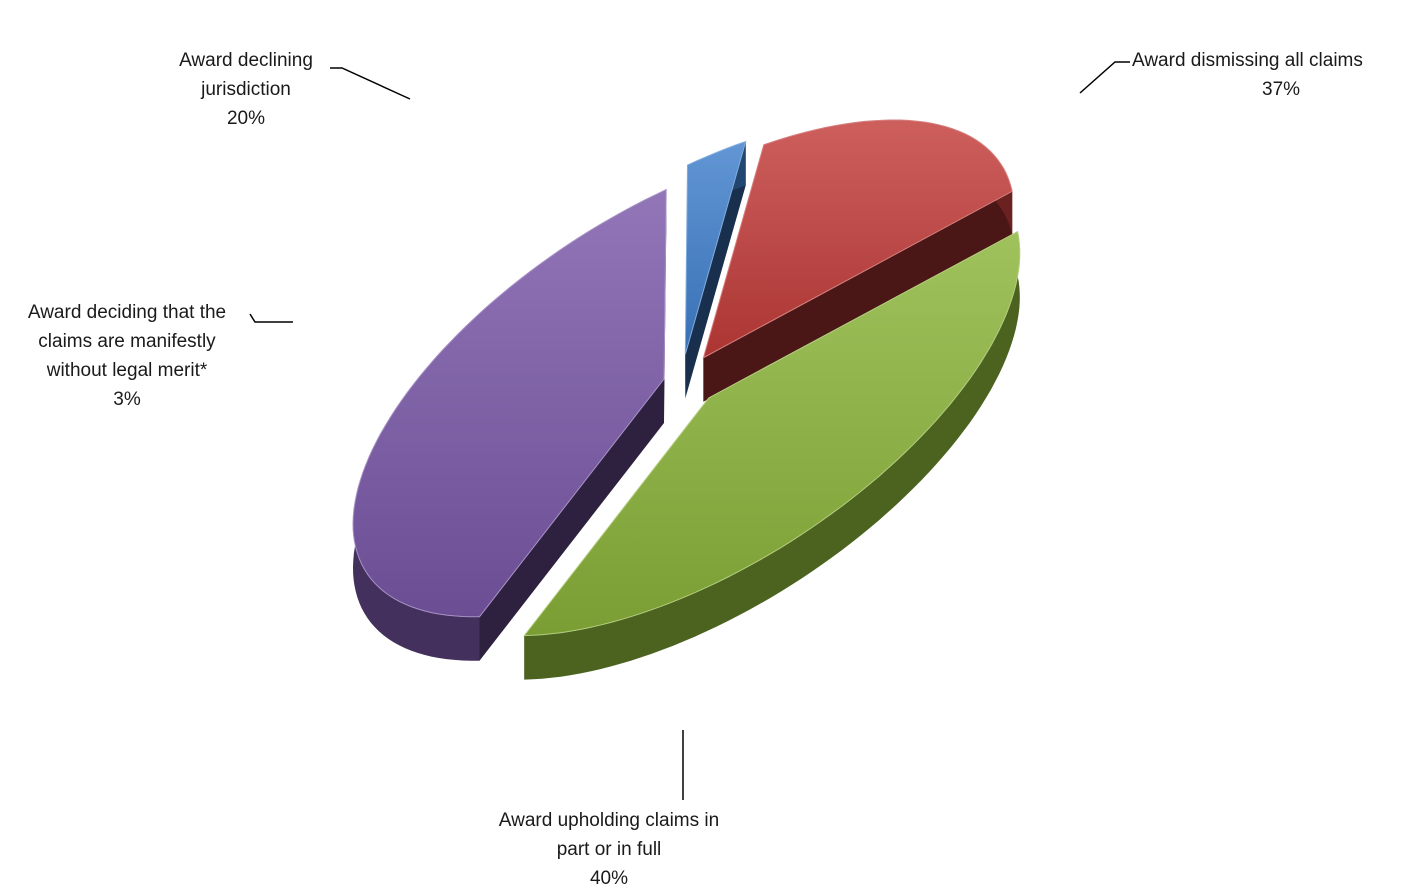  I want to click on slice-value-label: 40%, so click(609, 878).